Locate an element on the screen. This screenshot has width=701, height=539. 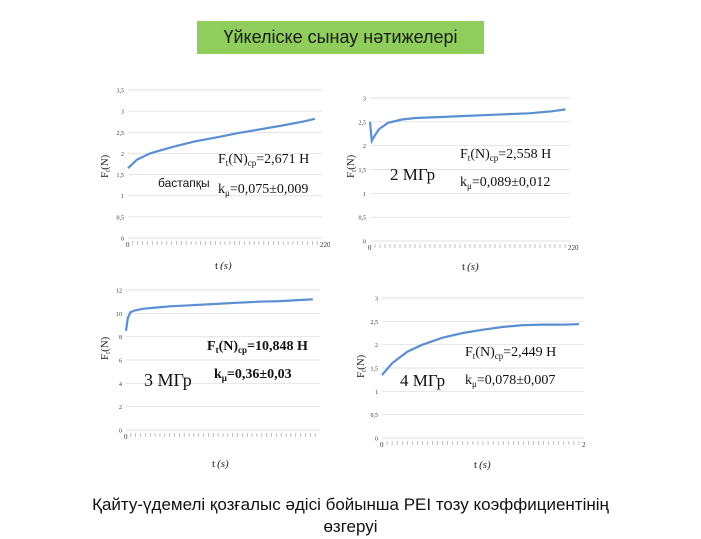
force-annotation: Ft(N)ср=2,449 Н is located at coordinates (510, 353).